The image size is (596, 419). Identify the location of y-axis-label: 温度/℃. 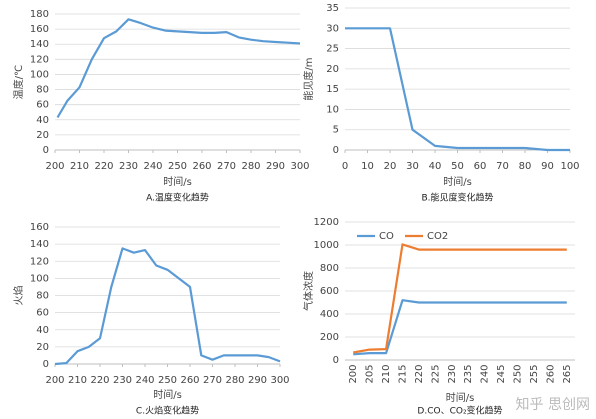
(18, 82).